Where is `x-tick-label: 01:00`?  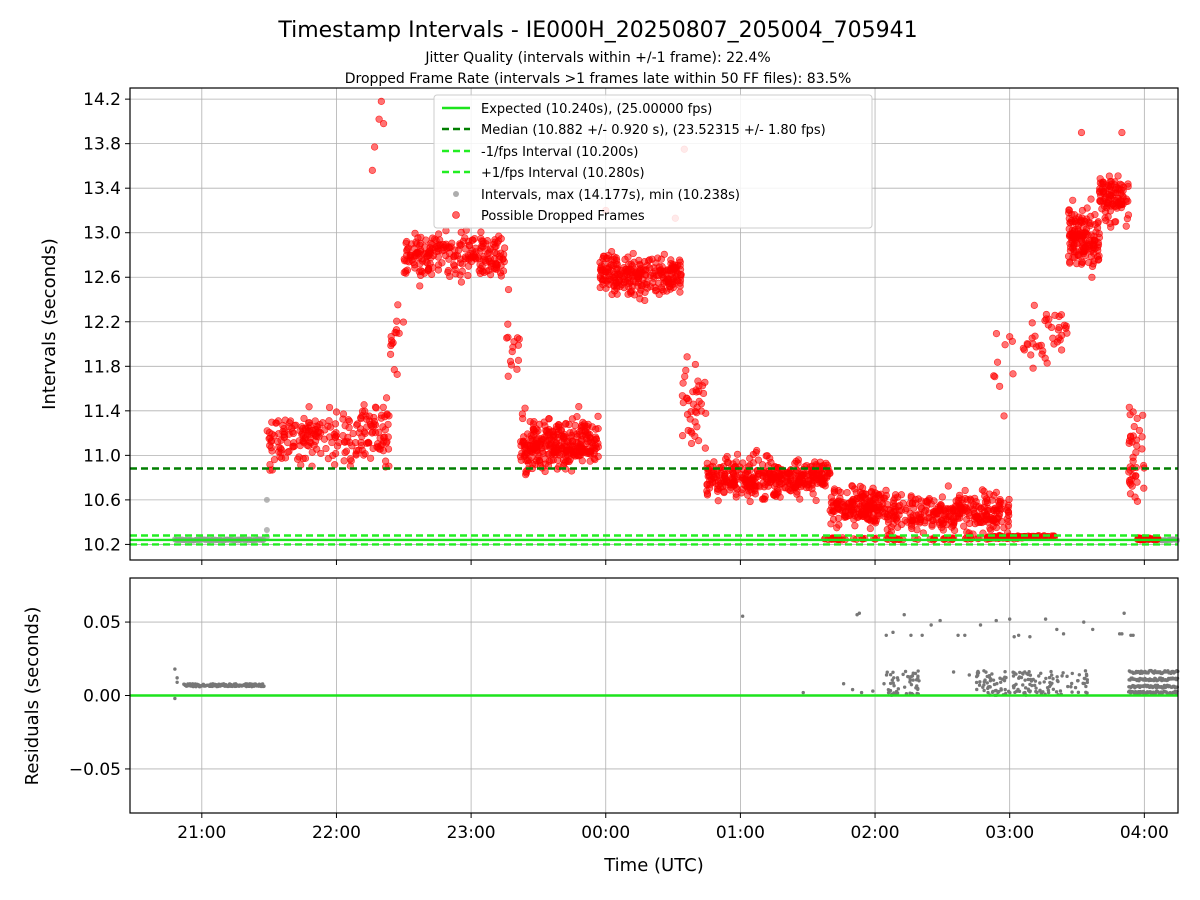 x-tick-label: 01:00 is located at coordinates (740, 833).